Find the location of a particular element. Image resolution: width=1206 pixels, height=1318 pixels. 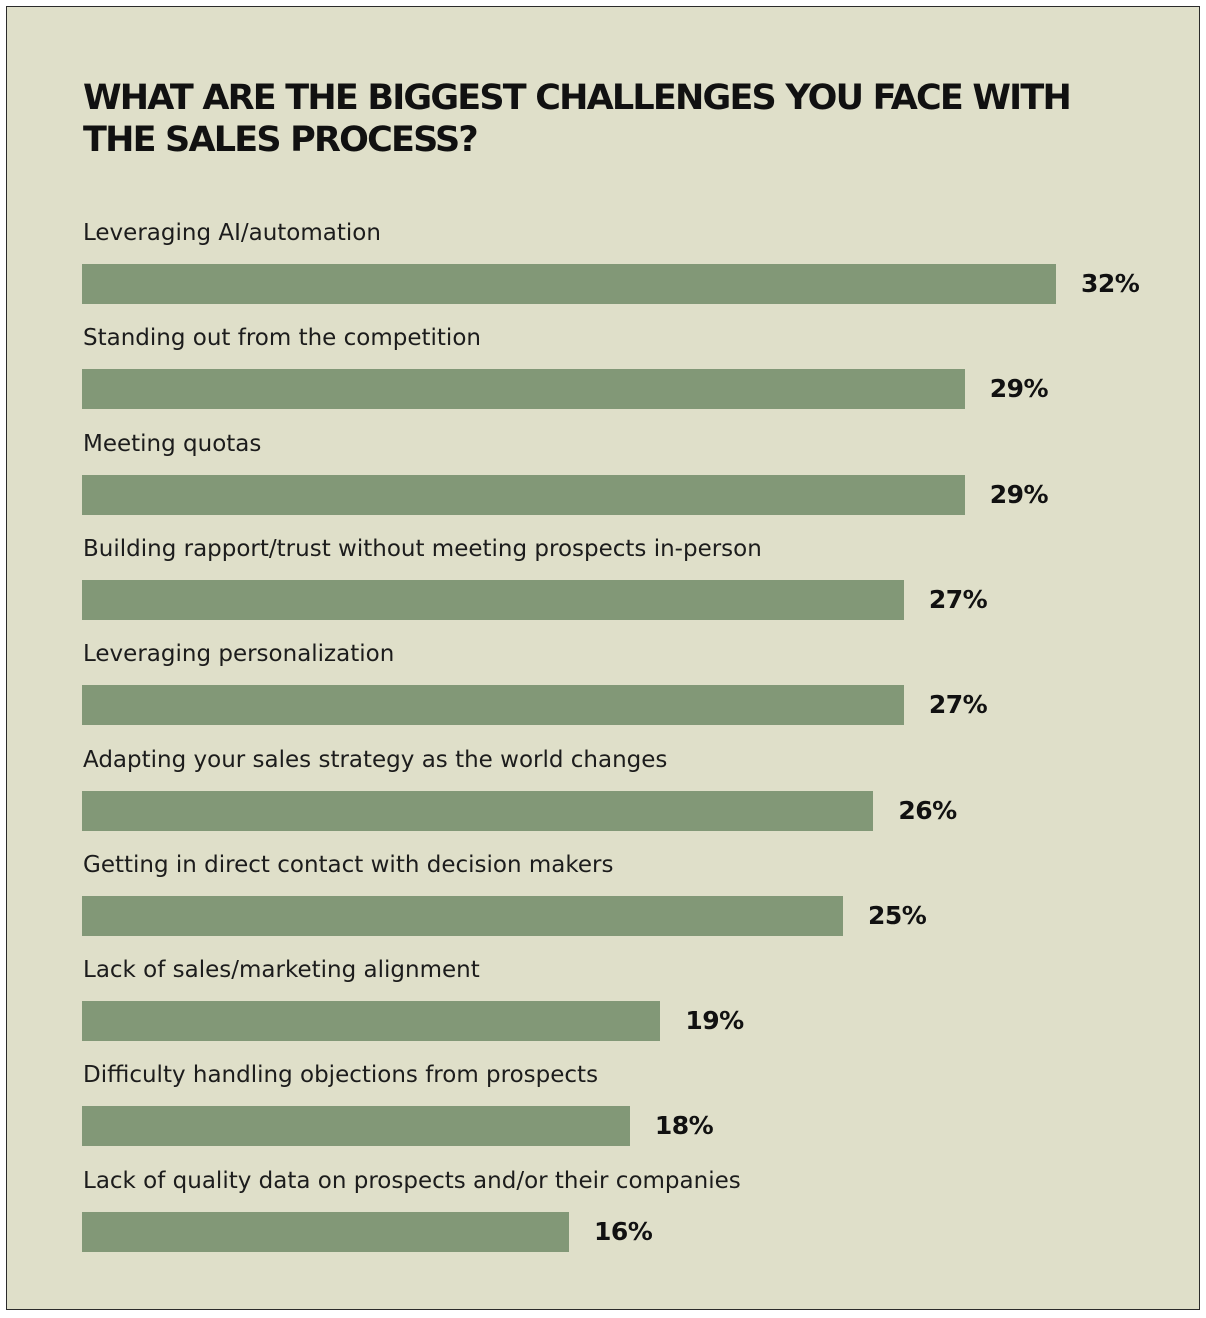

value-label: 19% is located at coordinates (714, 1021).